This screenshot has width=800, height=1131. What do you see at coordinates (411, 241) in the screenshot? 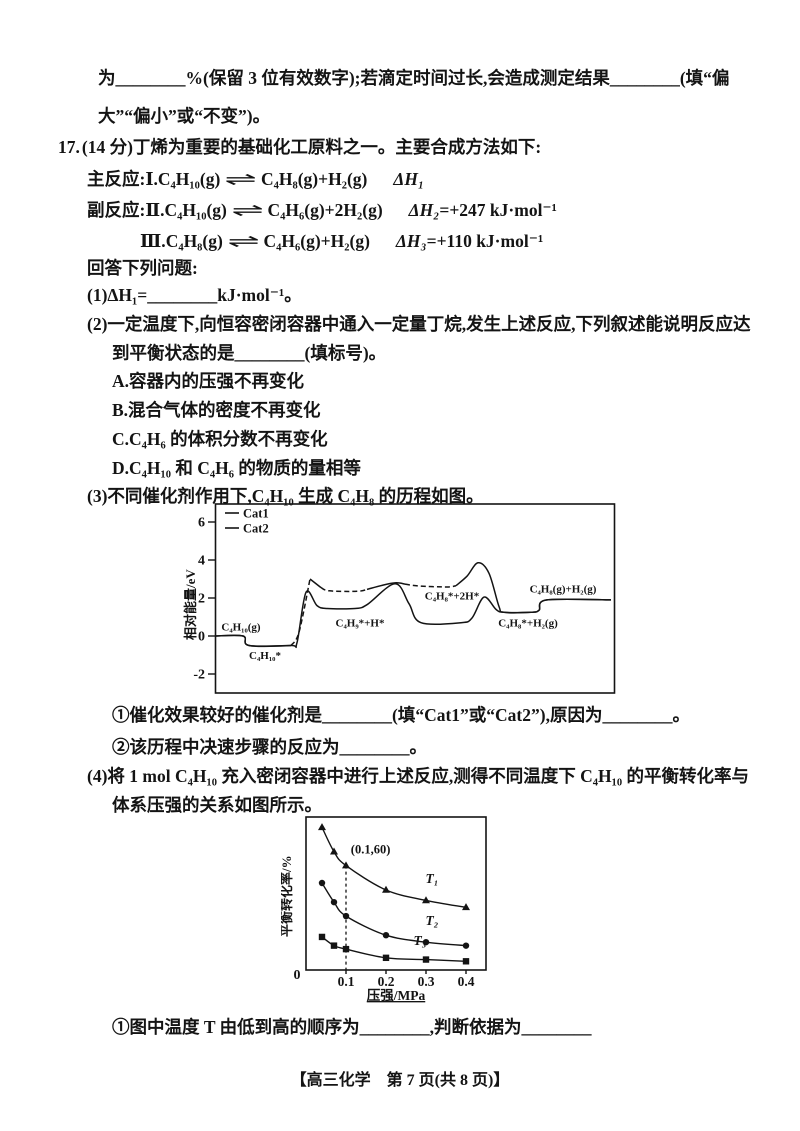
I see `delta-h: ΔH₃` at bounding box center [411, 241].